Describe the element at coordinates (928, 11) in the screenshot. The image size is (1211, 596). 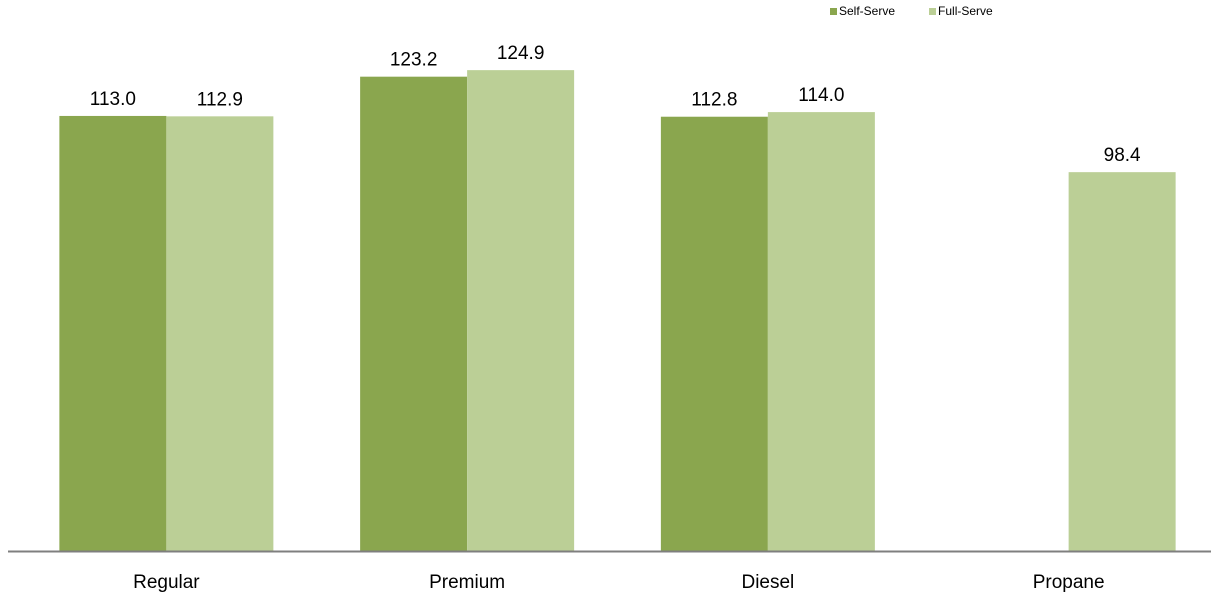
I see `chart-legend: Self-Serve Full-Serve` at that location.